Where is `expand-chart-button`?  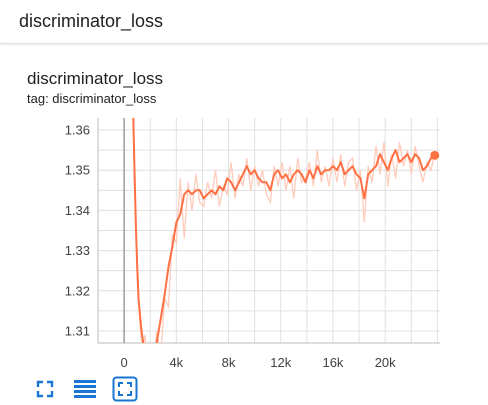 expand-chart-button is located at coordinates (125, 389).